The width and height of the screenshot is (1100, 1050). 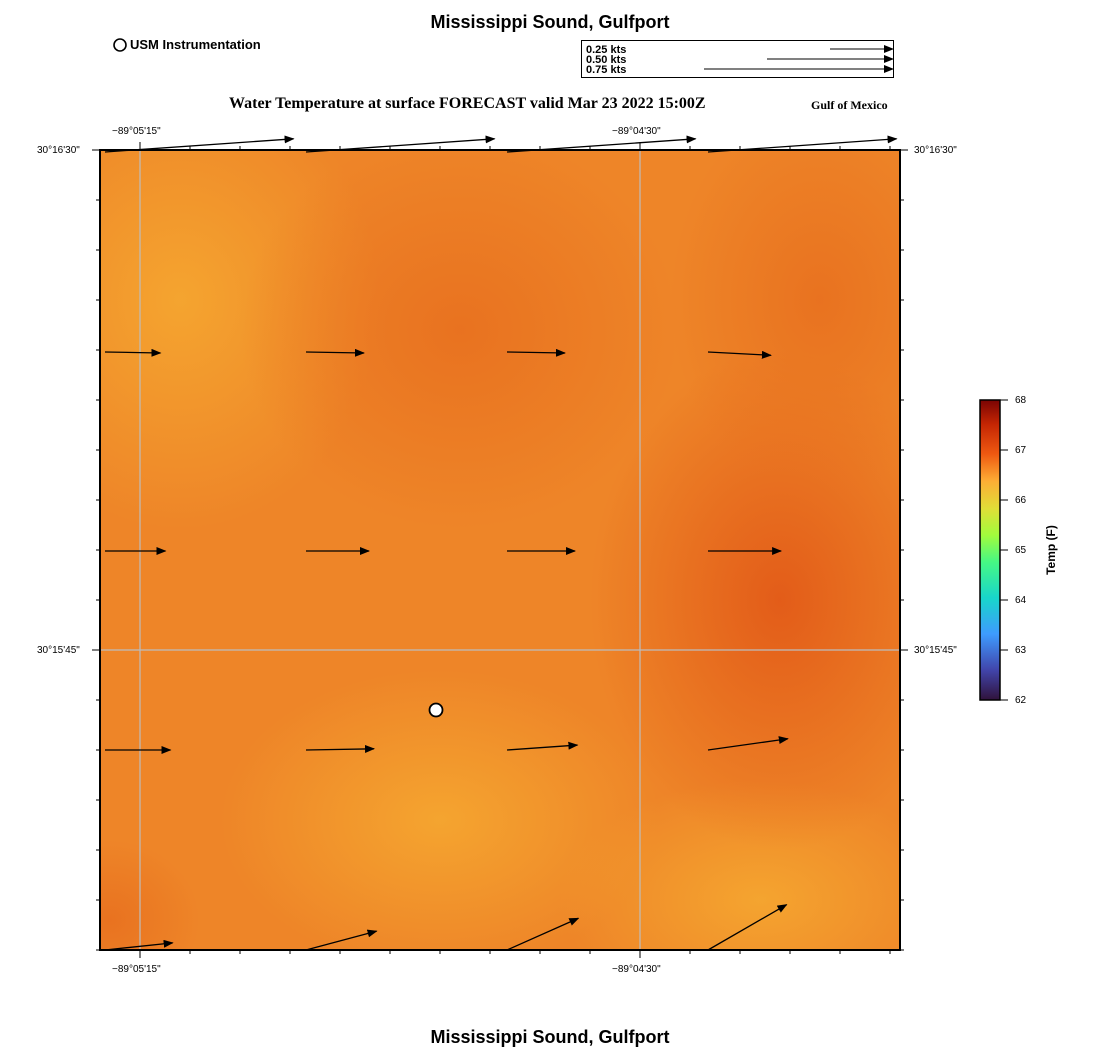 I want to click on colorbar-tick-67: 67, so click(x=1021, y=450).